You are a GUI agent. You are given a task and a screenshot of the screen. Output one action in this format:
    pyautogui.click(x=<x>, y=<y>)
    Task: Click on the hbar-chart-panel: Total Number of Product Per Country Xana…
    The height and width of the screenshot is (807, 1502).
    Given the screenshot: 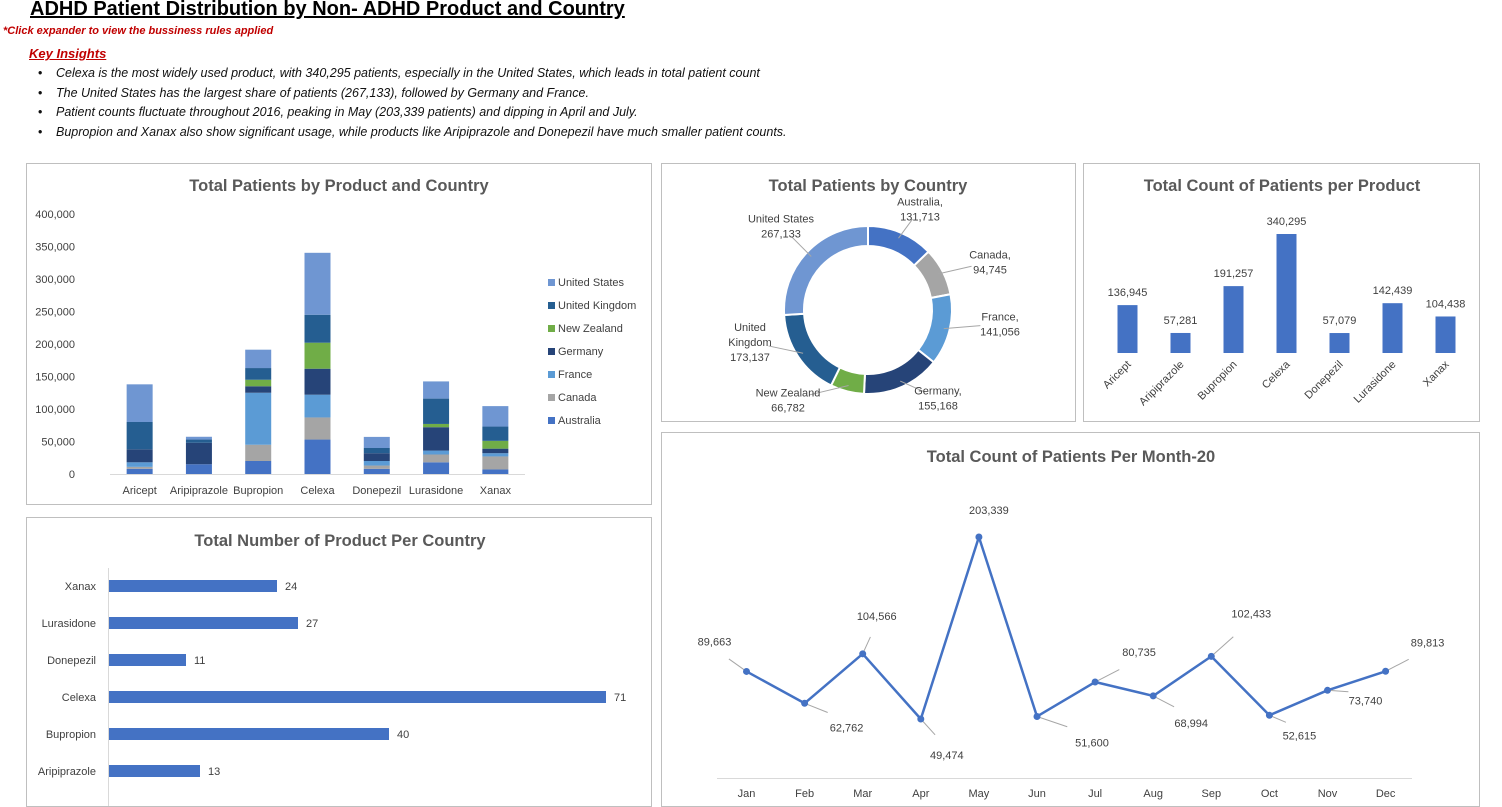 What is the action you would take?
    pyautogui.click(x=339, y=662)
    